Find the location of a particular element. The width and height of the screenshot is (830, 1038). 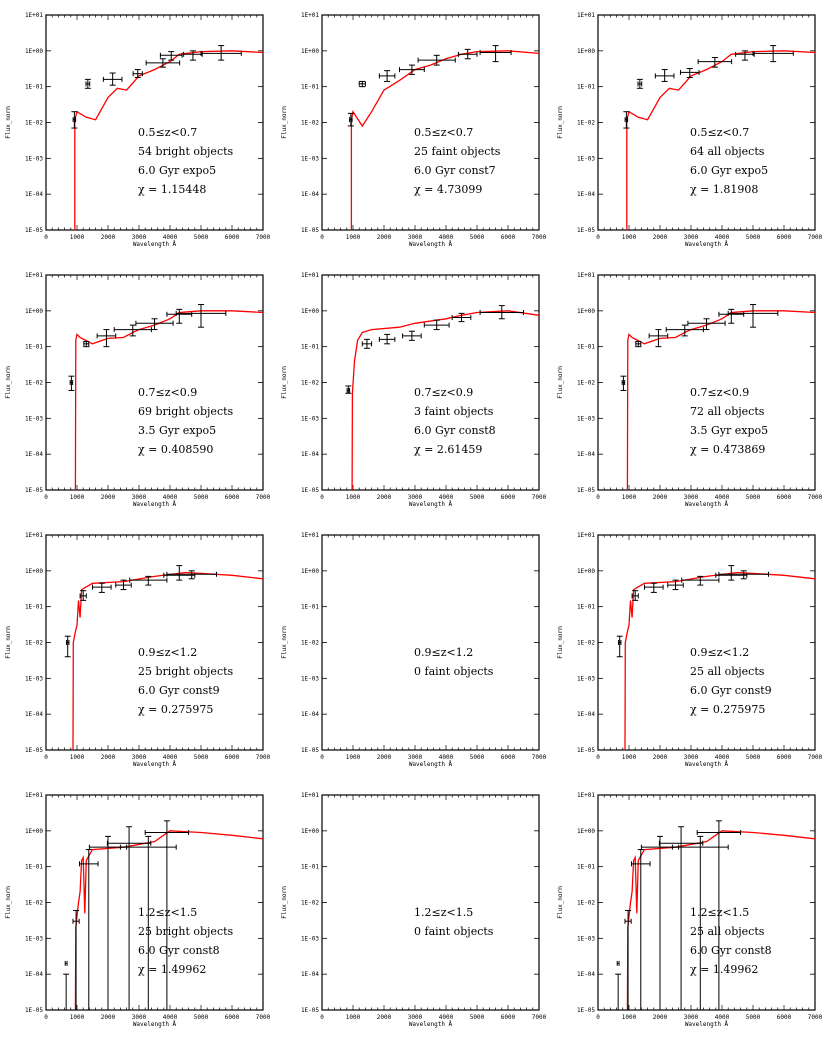

plot-frame is located at coordinates (430, 382).